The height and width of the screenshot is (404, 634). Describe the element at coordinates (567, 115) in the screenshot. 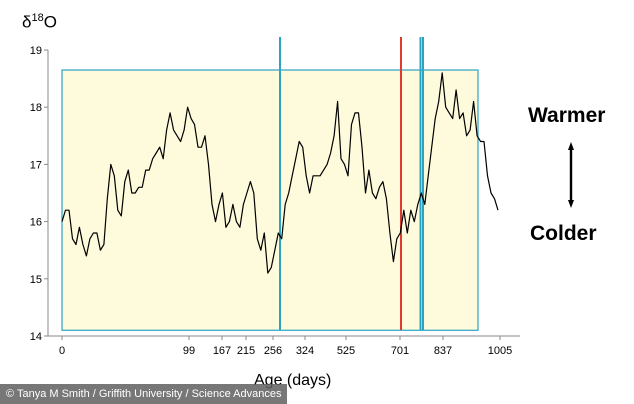

I see `warmer-label: Warmer` at that location.